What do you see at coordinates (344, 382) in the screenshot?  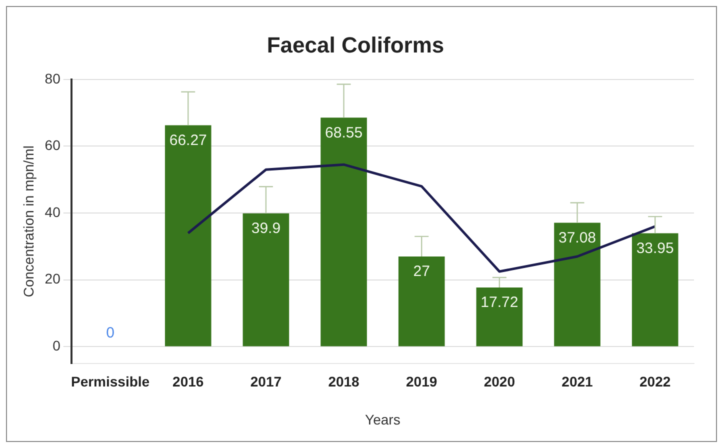 I see `x-tick-label: 2018` at bounding box center [344, 382].